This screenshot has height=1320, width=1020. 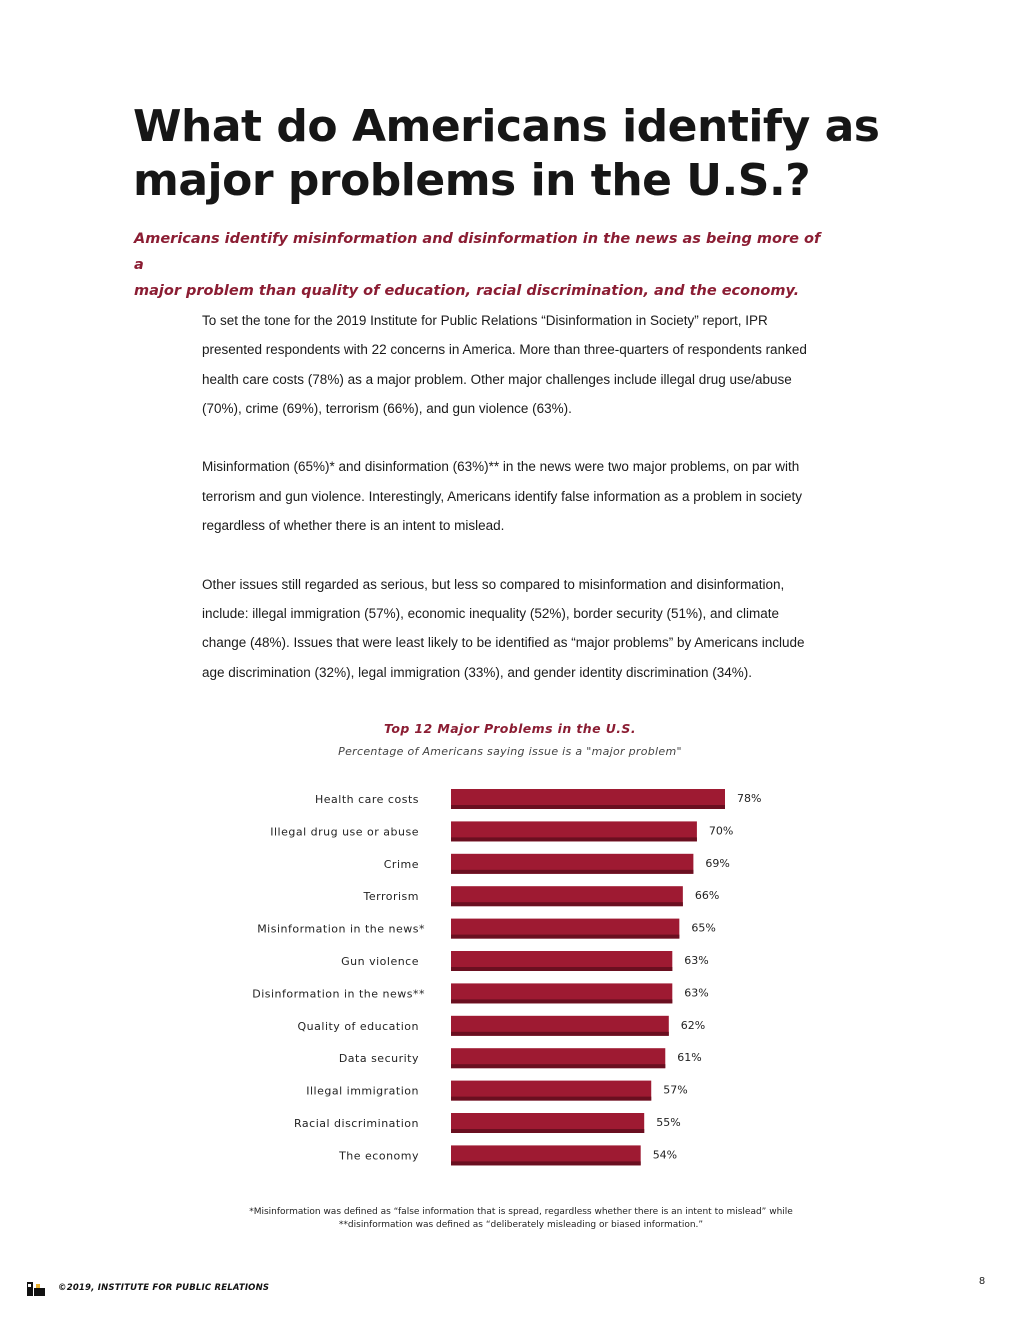 What do you see at coordinates (362, 1091) in the screenshot?
I see `bar-label: Illegal immigration` at bounding box center [362, 1091].